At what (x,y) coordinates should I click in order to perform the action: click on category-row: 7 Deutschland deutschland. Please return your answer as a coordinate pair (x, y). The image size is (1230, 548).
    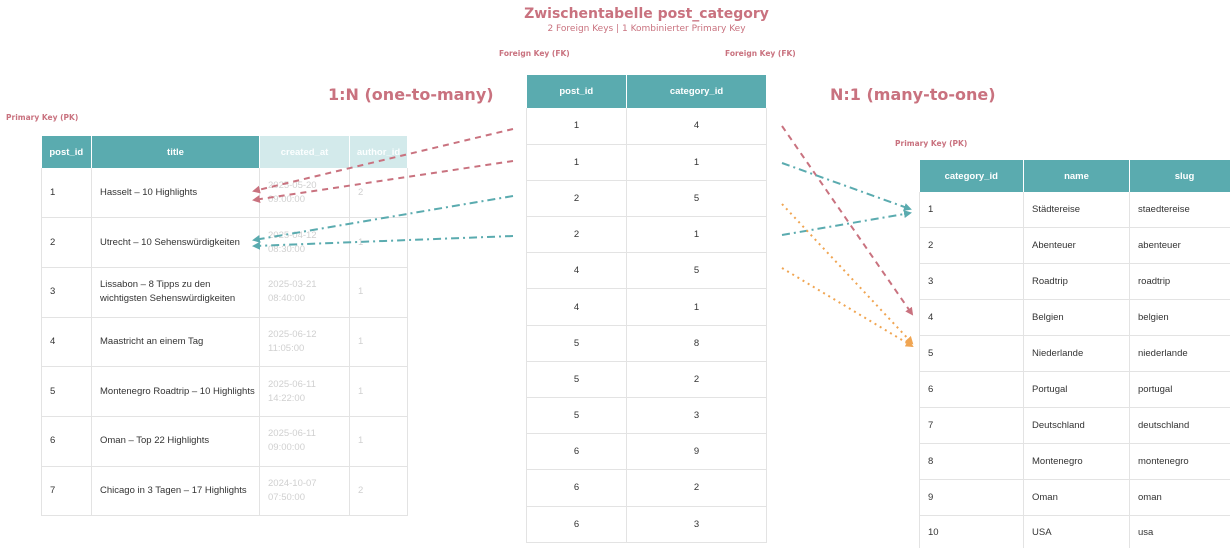
    Looking at the image, I should click on (1074, 425).